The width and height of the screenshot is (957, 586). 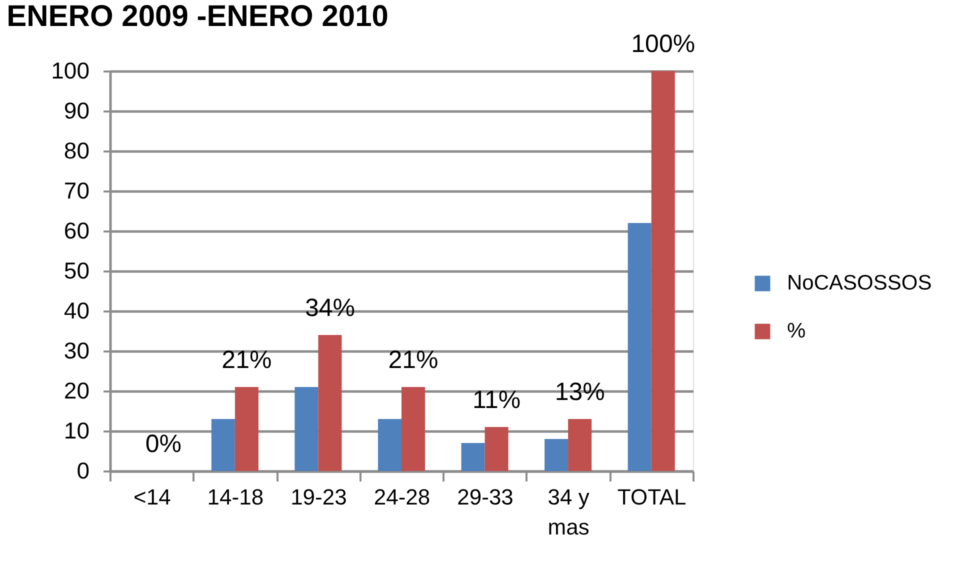 I want to click on y-tick-label: 20, so click(x=77, y=391).